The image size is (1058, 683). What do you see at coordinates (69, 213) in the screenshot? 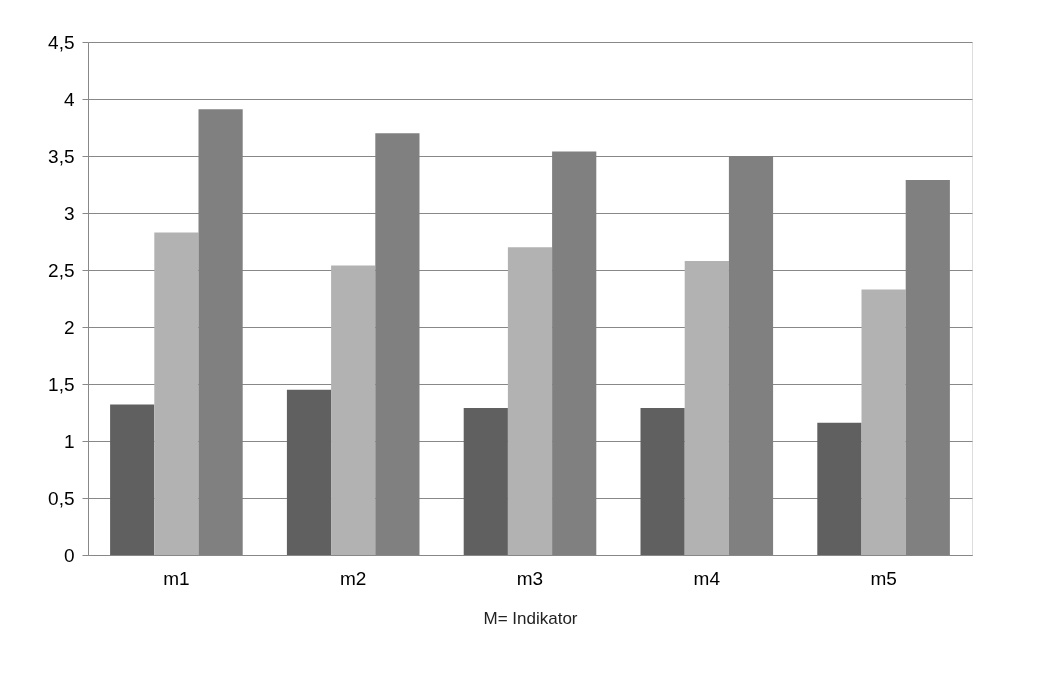
I see `y-tick-label: 3` at bounding box center [69, 213].